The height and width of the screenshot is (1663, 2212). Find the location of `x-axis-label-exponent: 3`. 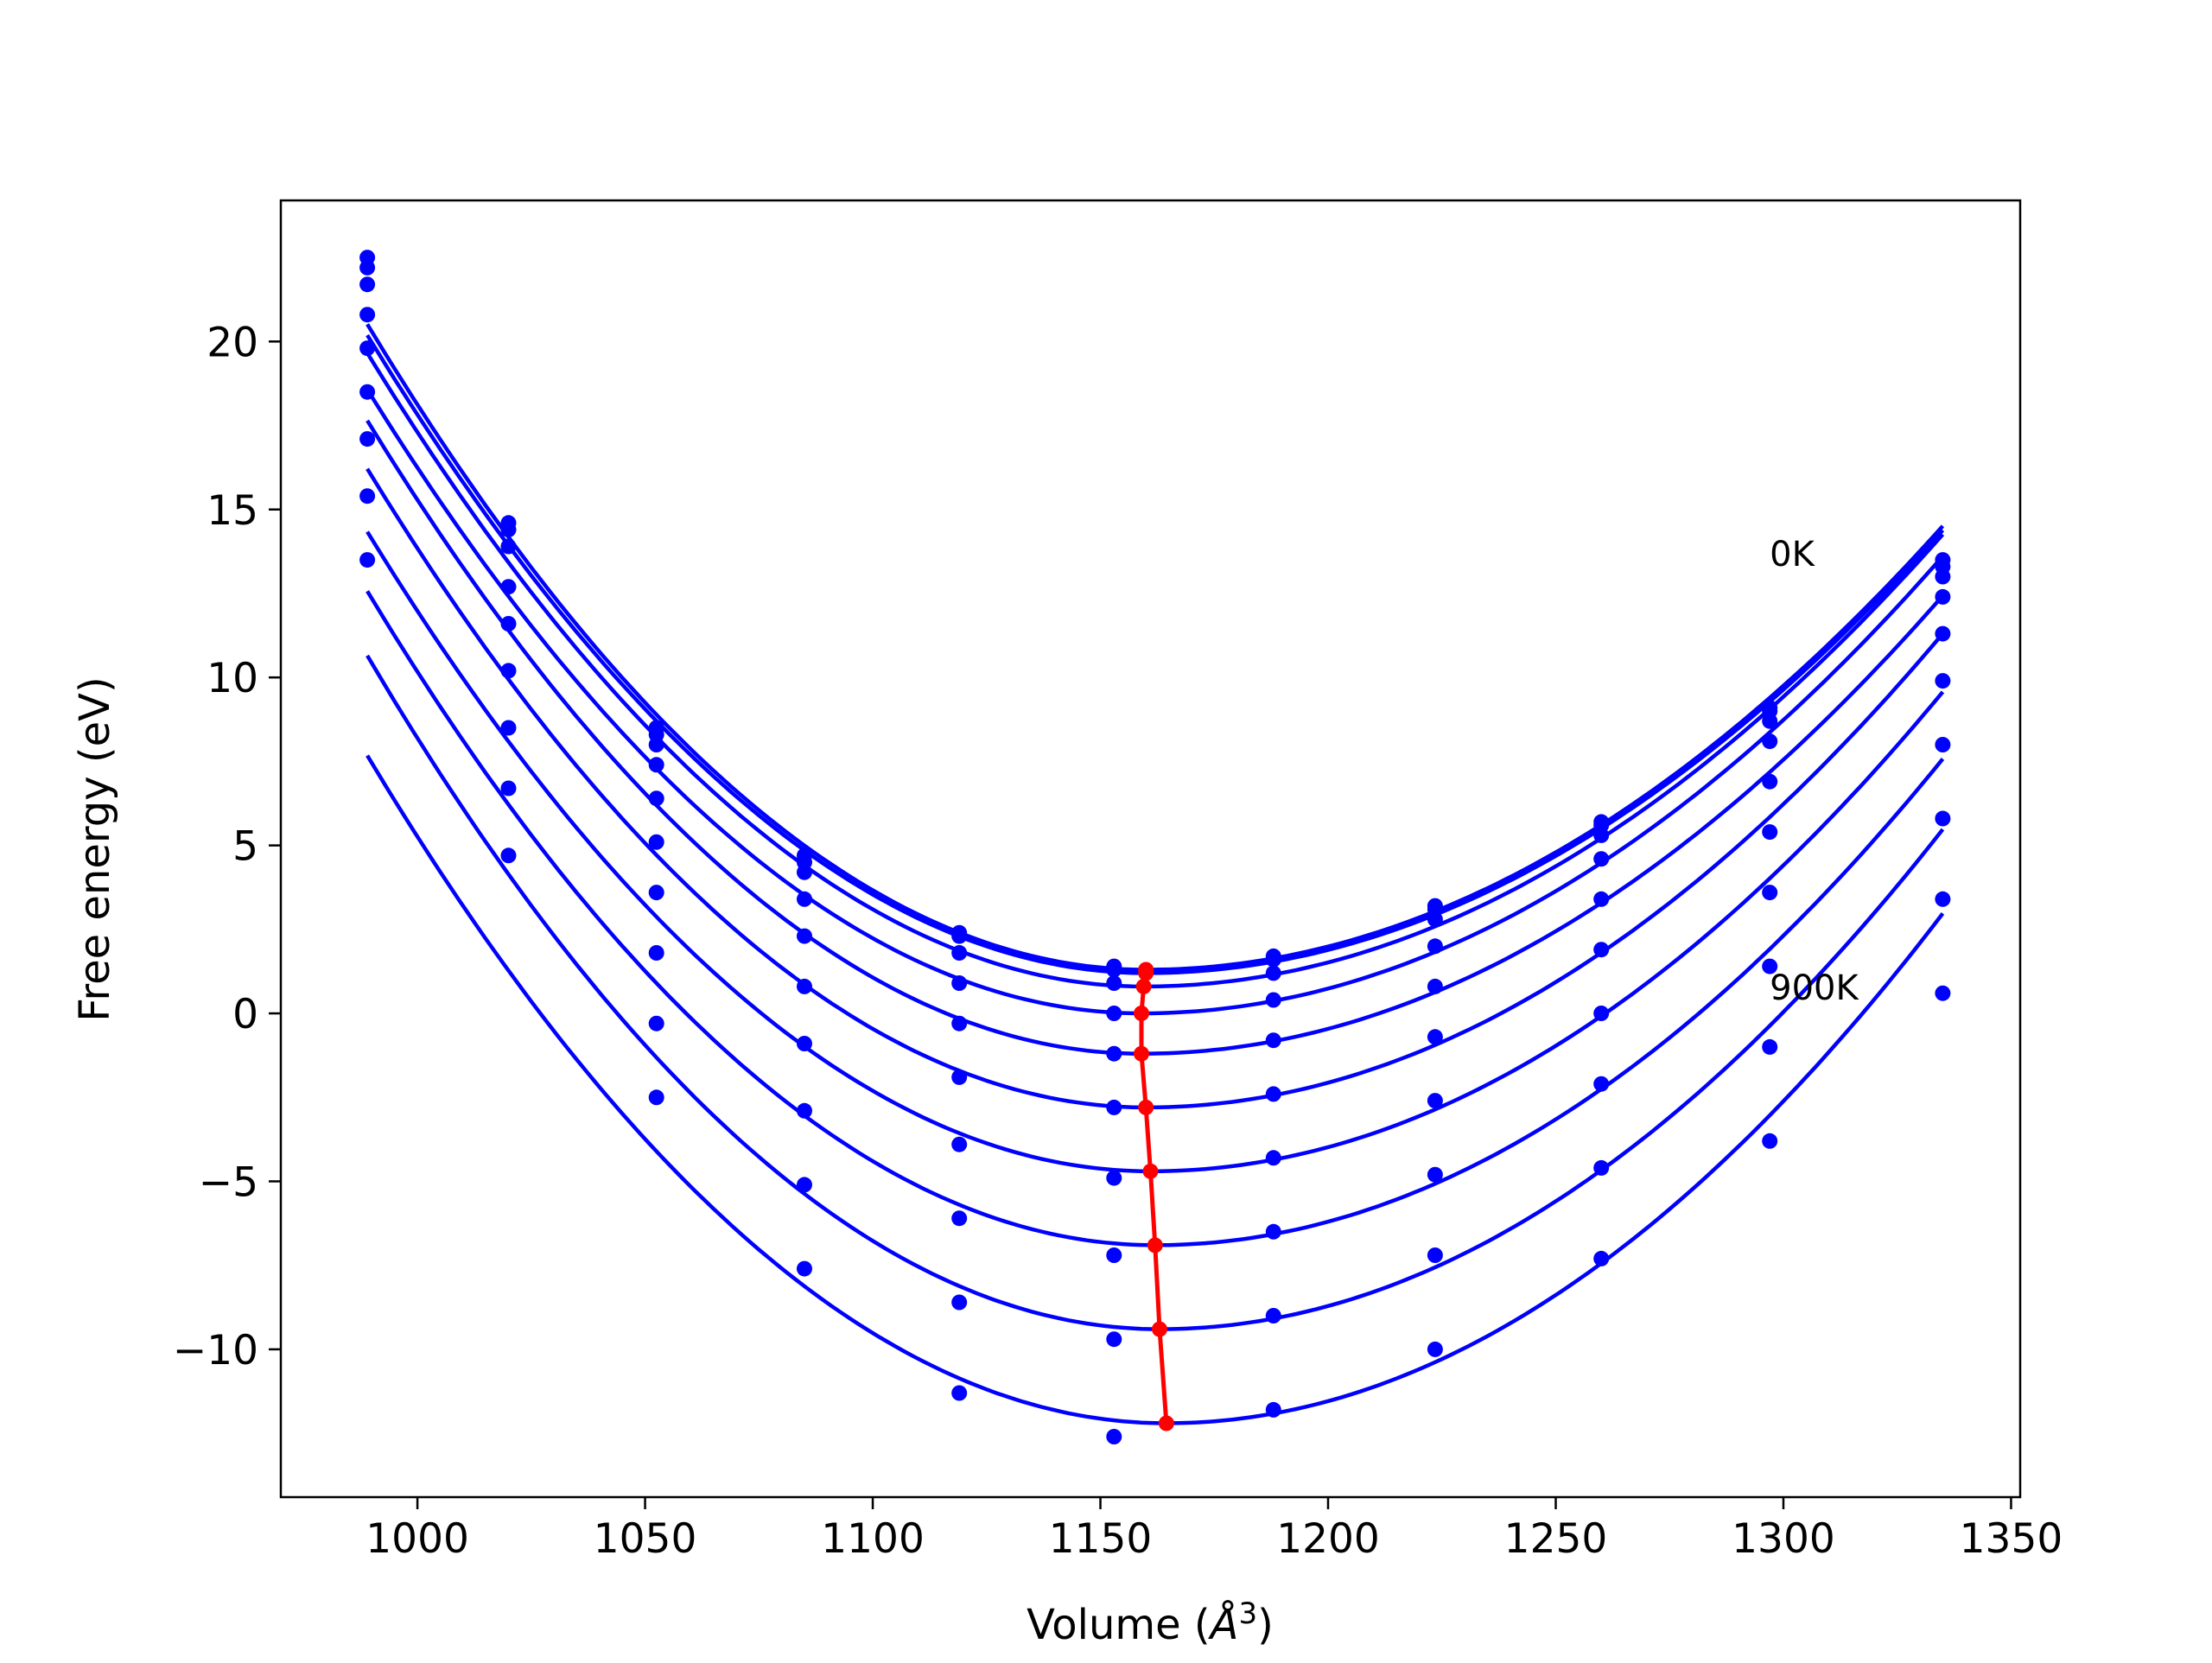

x-axis-label-exponent: 3 is located at coordinates (1247, 1614).